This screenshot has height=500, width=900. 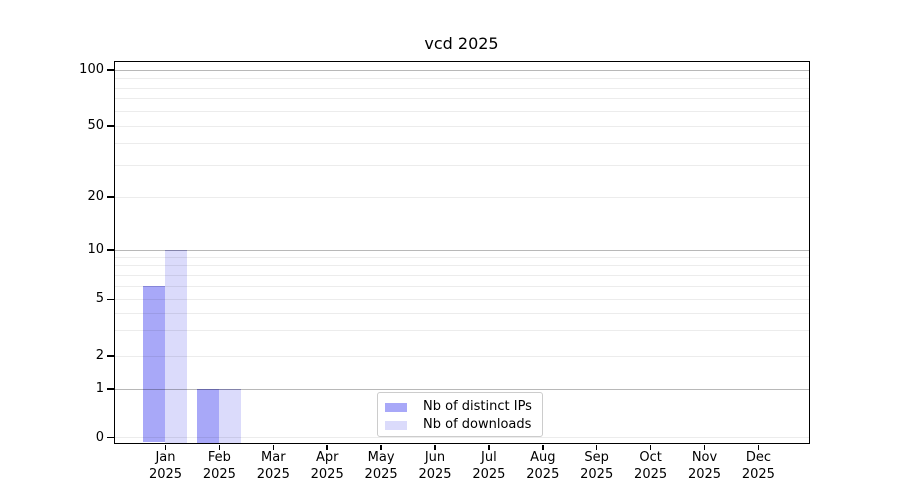 What do you see at coordinates (477, 424) in the screenshot?
I see `legend-label-downloads: Nb of downloads` at bounding box center [477, 424].